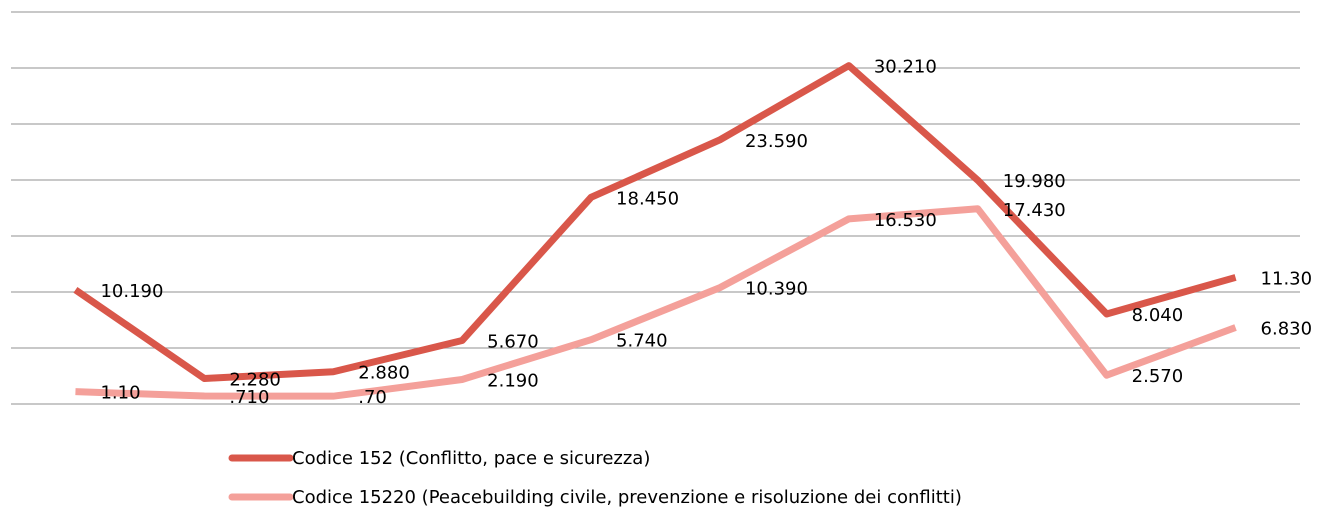 The height and width of the screenshot is (512, 1333). Describe the element at coordinates (1287, 329) in the screenshot. I see `data-label: 6.830` at that location.